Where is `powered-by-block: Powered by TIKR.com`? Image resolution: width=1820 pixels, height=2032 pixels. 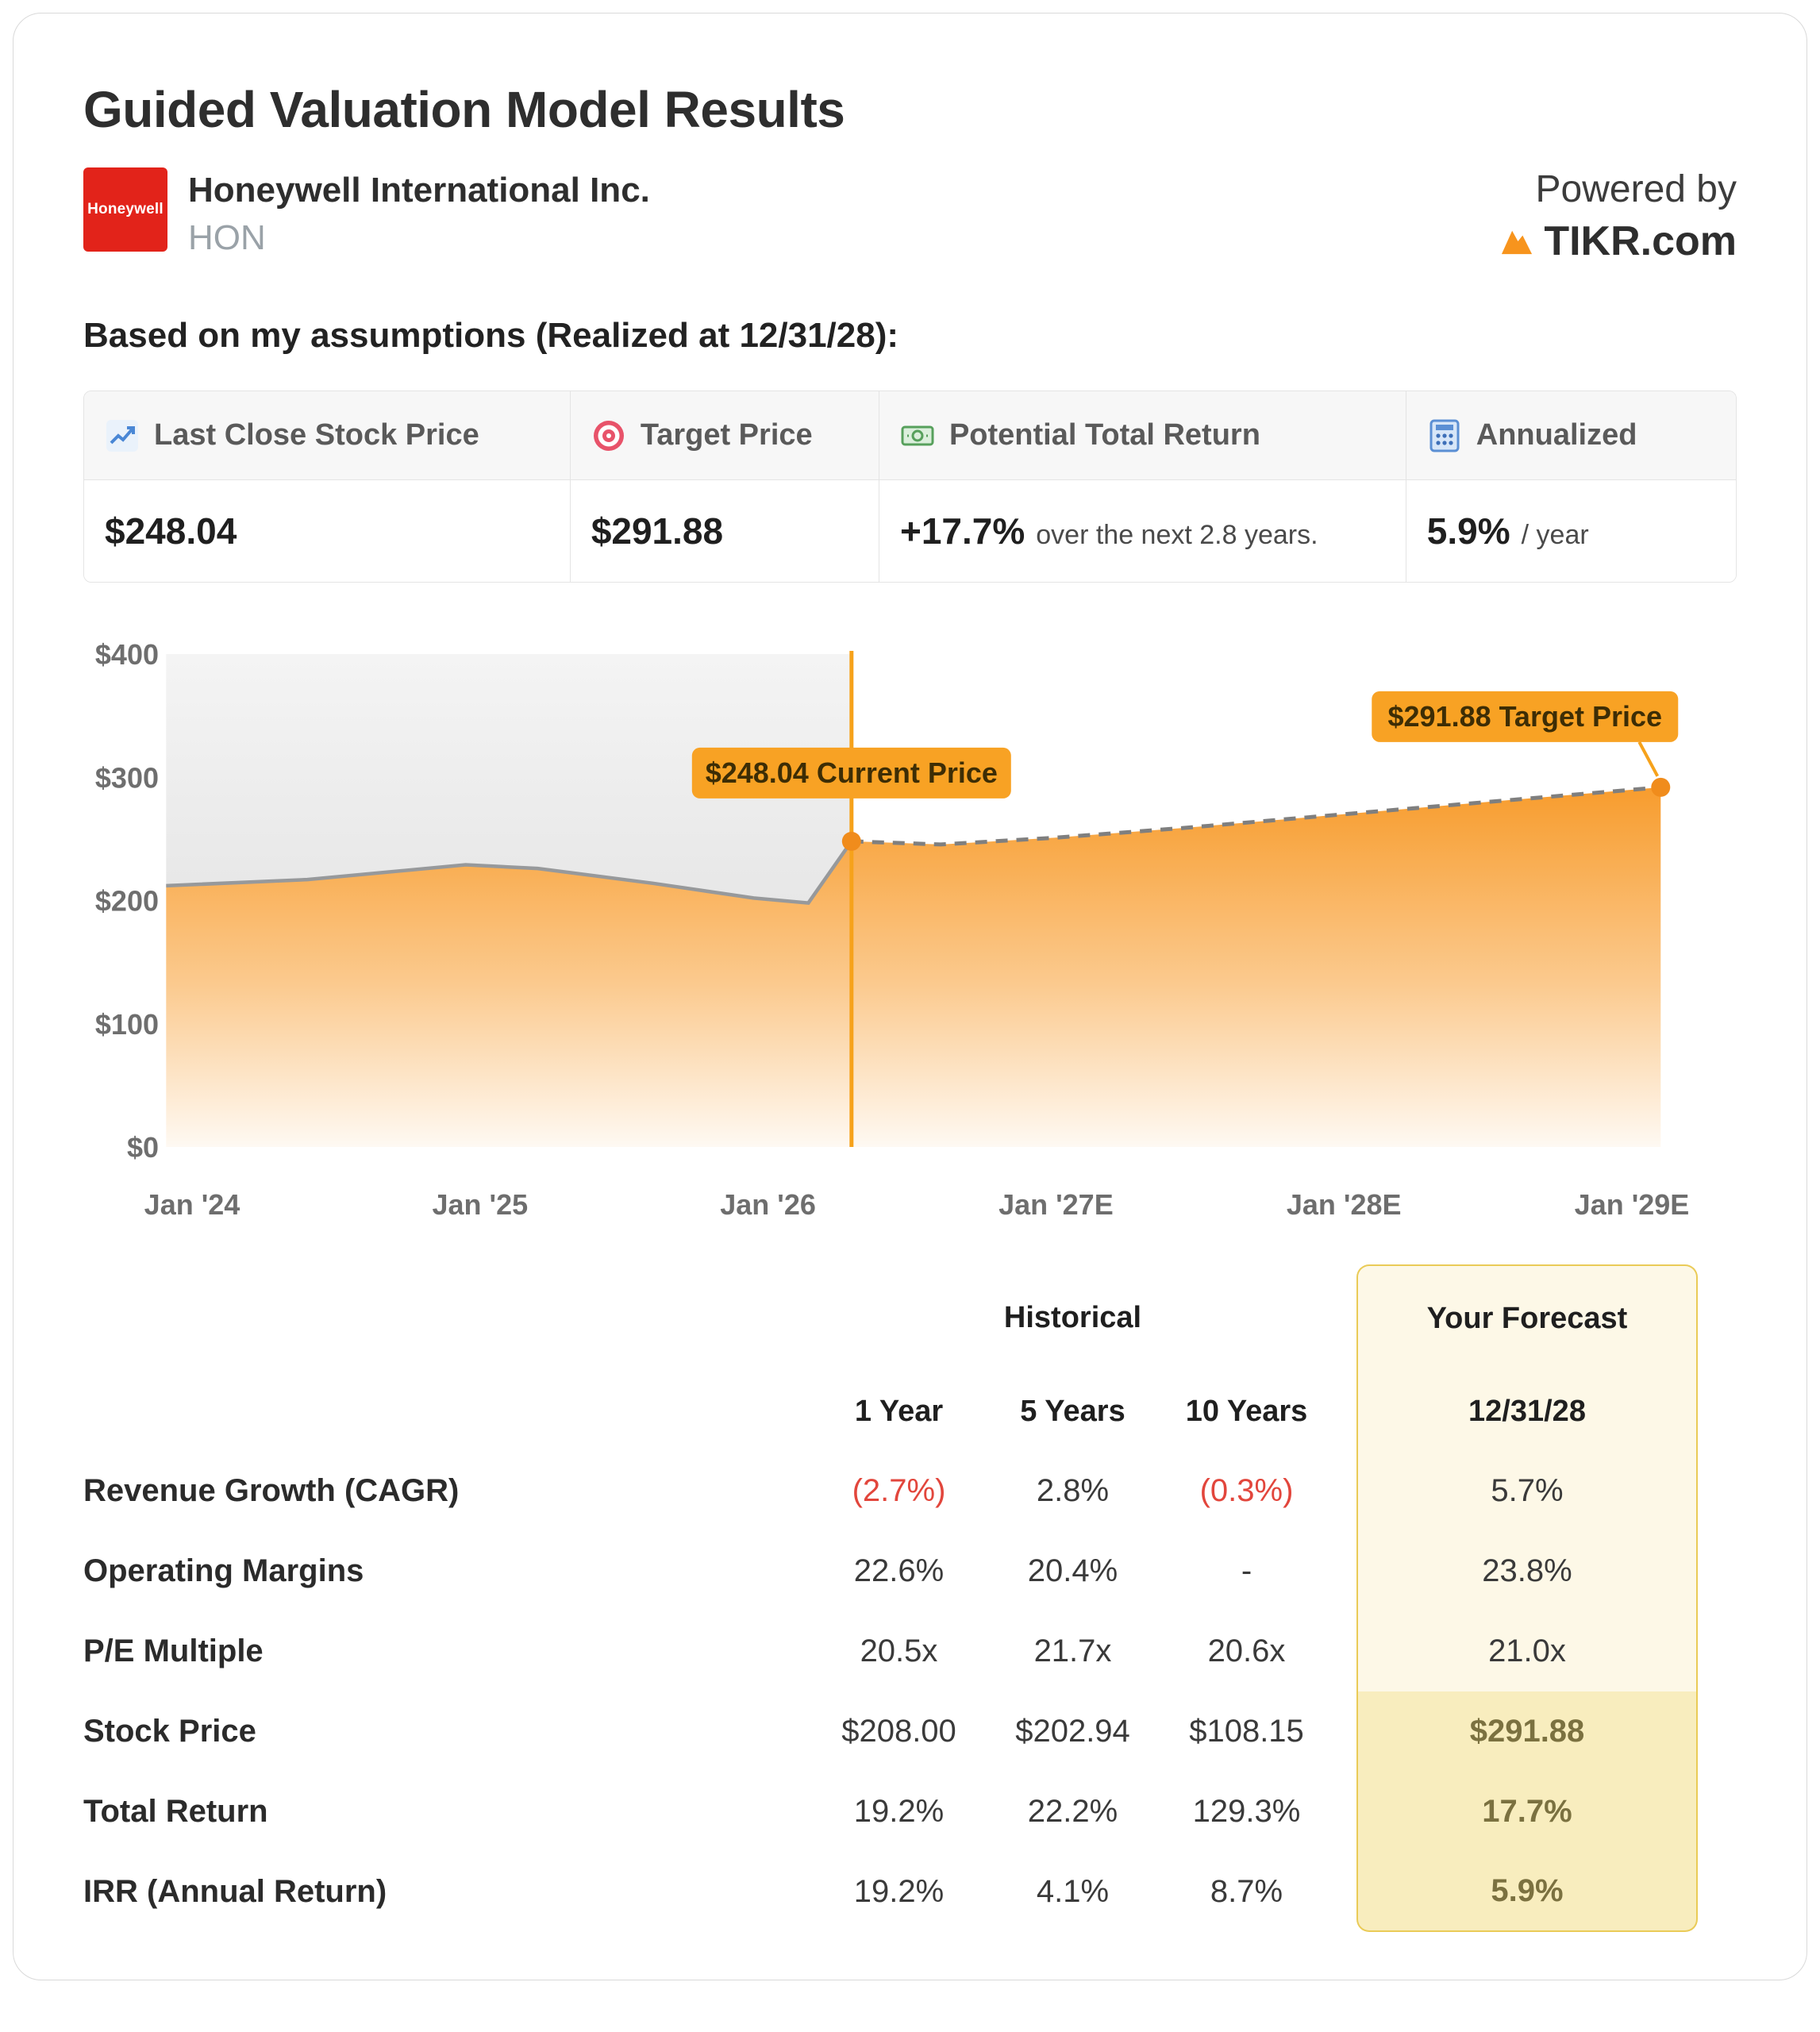
powered-by-block: Powered by TIKR.com is located at coordinates (1618, 216).